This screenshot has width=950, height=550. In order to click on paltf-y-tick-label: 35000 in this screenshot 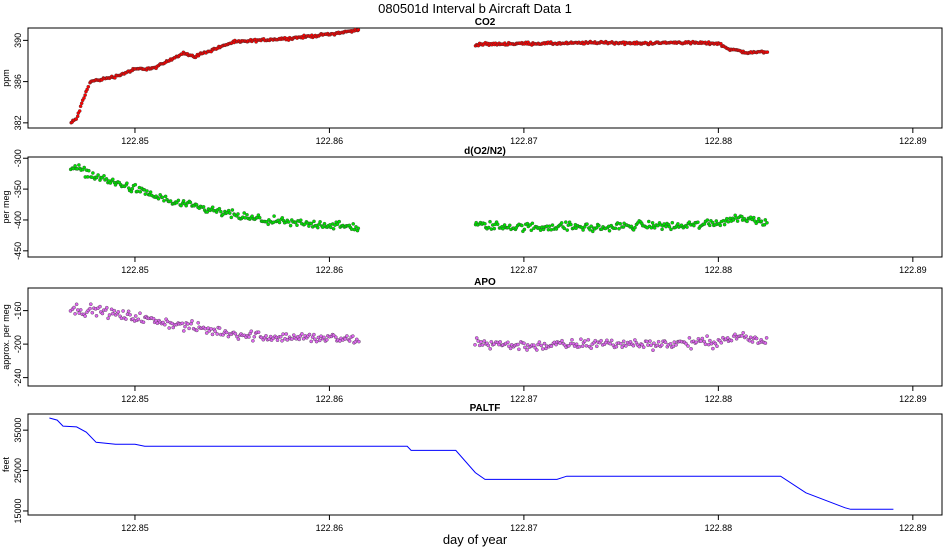, I will do `click(18, 430)`.